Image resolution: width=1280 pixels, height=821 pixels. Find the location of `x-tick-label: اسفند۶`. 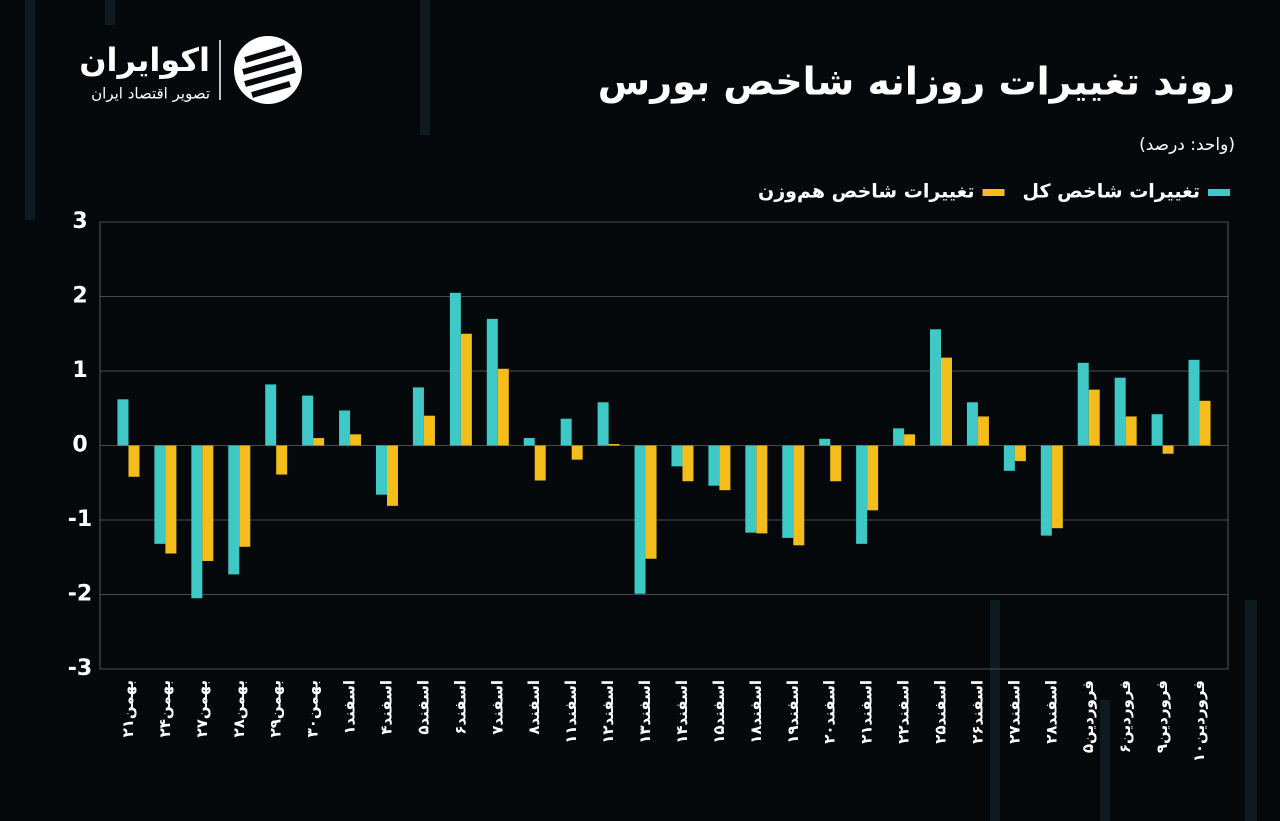

x-tick-label: اسفند۶ is located at coordinates (460, 707).